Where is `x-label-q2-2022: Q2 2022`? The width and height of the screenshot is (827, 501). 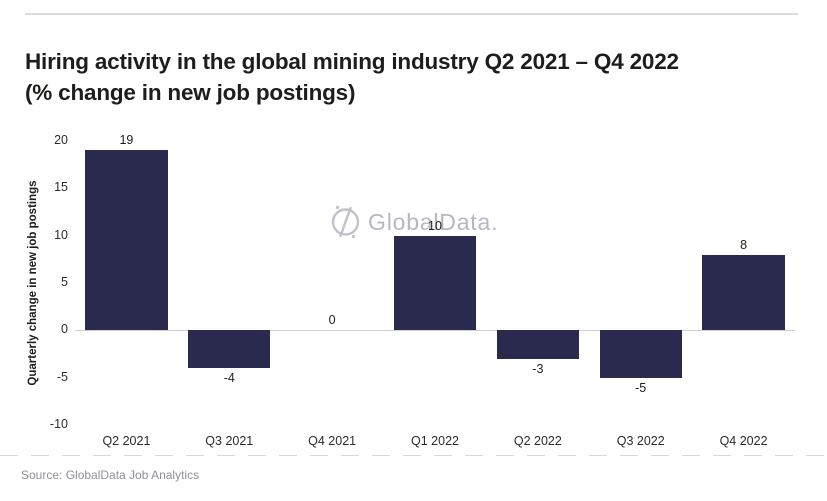 x-label-q2-2022: Q2 2022 is located at coordinates (537, 441).